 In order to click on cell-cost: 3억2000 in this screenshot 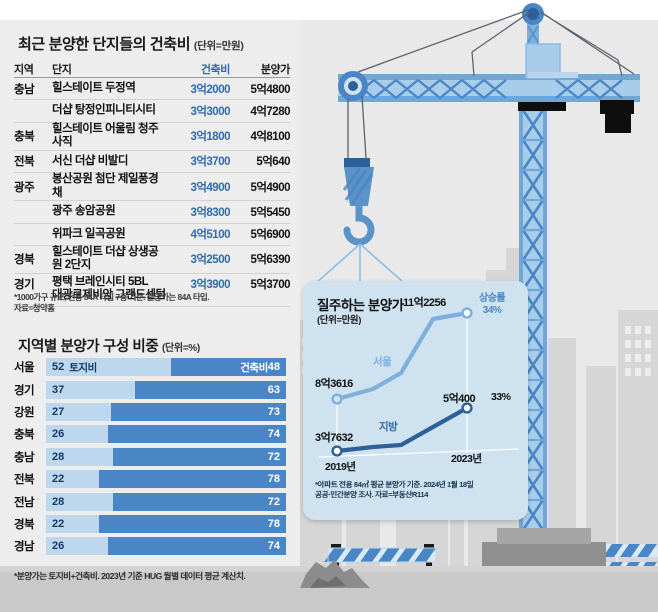, I will do `click(210, 89)`.